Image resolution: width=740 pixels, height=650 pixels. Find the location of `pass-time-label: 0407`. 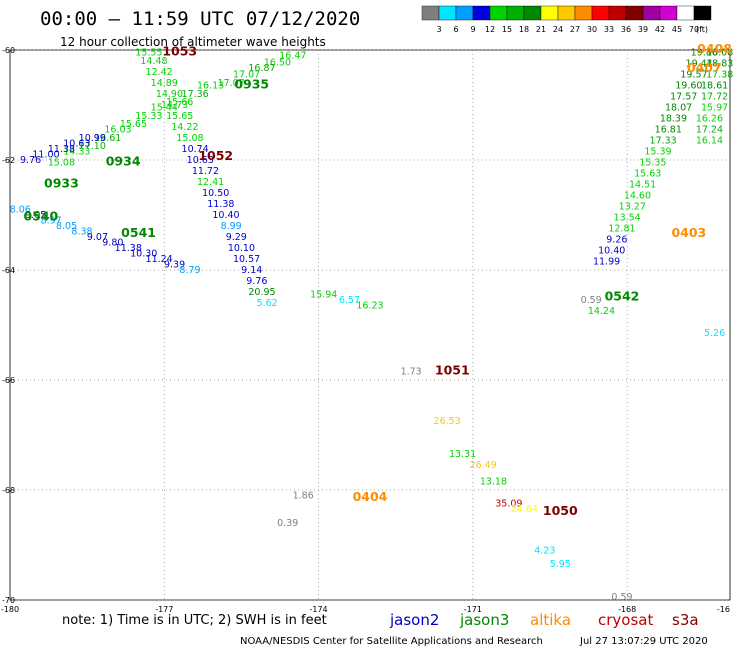

pass-time-label: 0407 is located at coordinates (704, 67).